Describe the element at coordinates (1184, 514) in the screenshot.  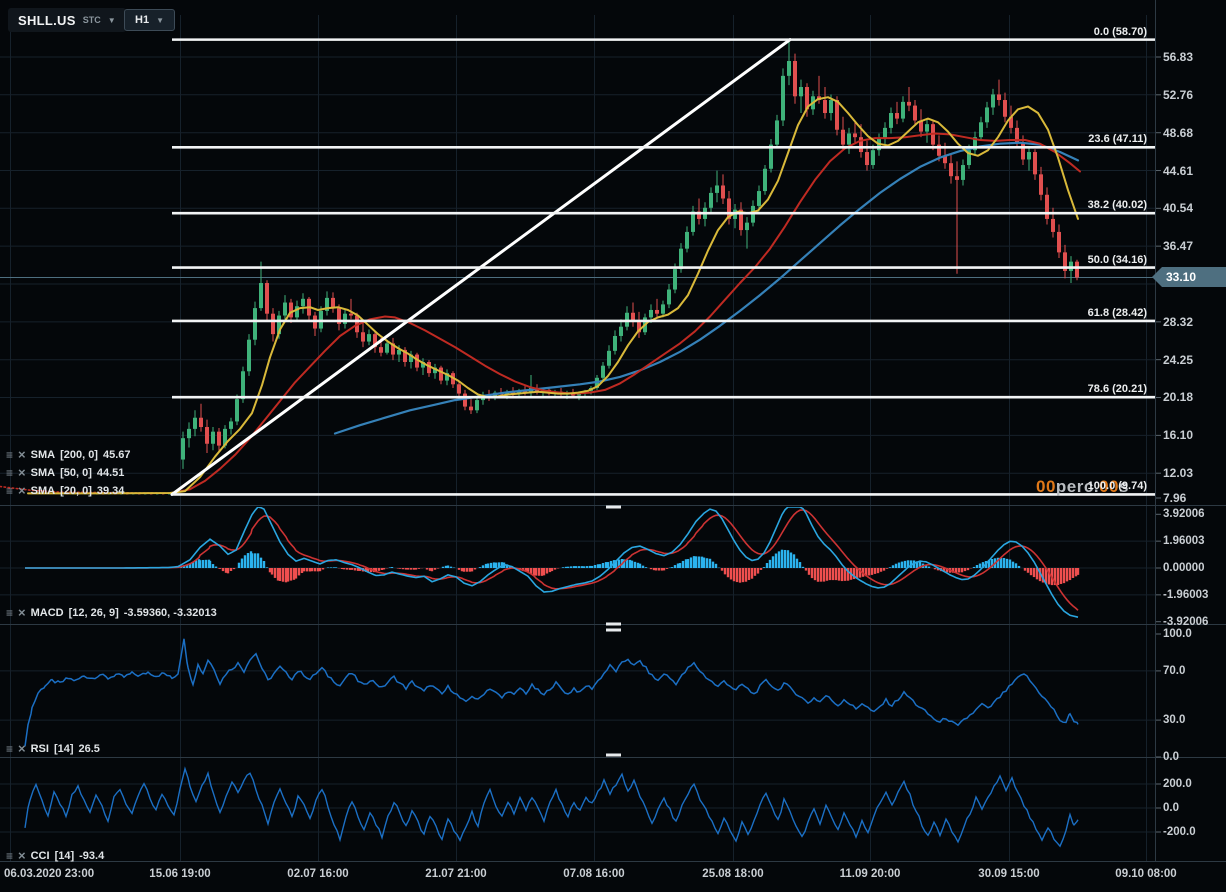
I see `macd-tick-label: 3.92006` at that location.